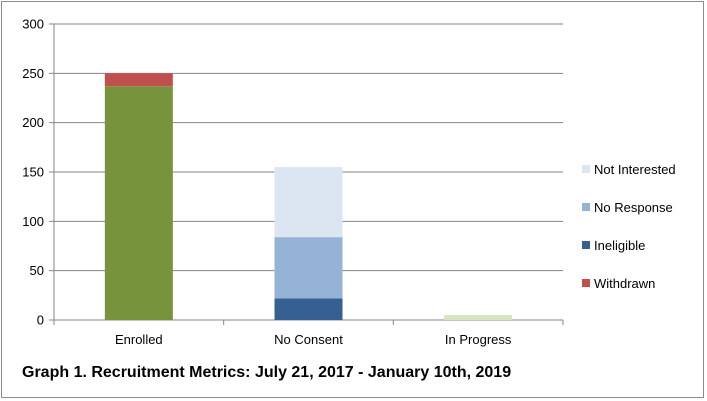 Image resolution: width=707 pixels, height=401 pixels. Describe the element at coordinates (40, 320) in the screenshot. I see `y-tick-label: 0` at that location.